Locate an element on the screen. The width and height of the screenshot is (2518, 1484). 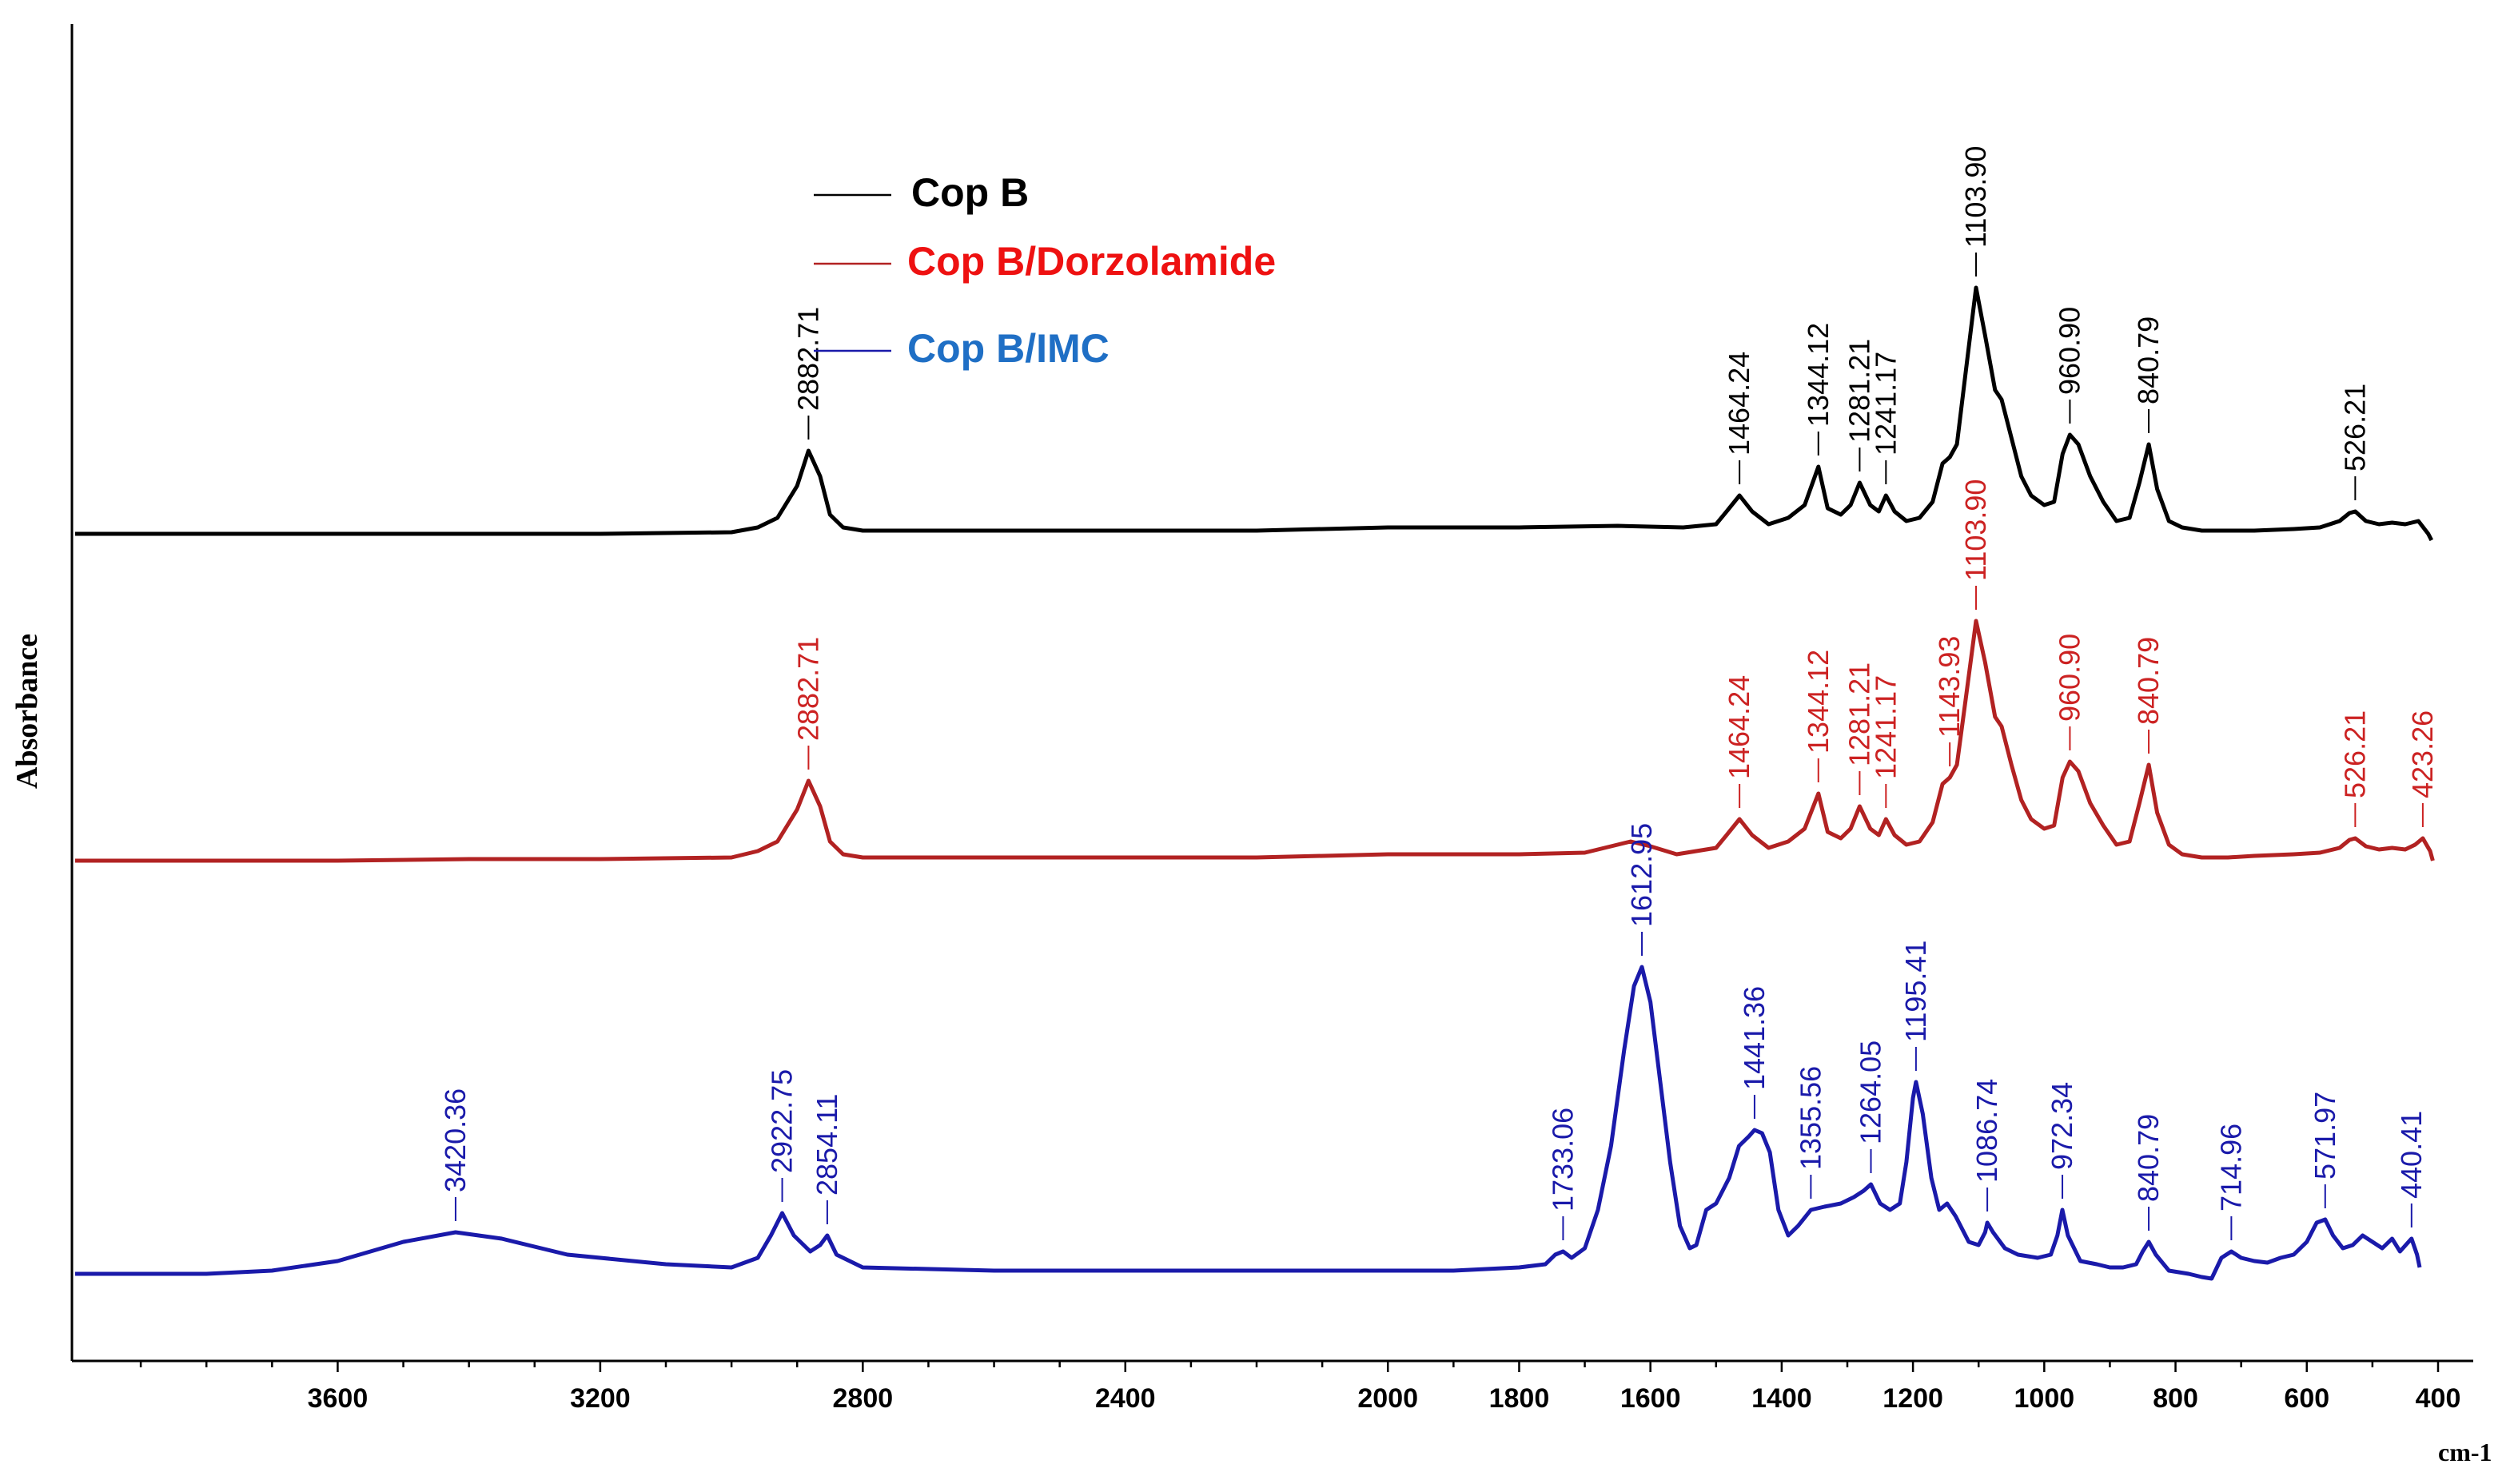
x-tick-label: 3200 is located at coordinates (600, 1398).